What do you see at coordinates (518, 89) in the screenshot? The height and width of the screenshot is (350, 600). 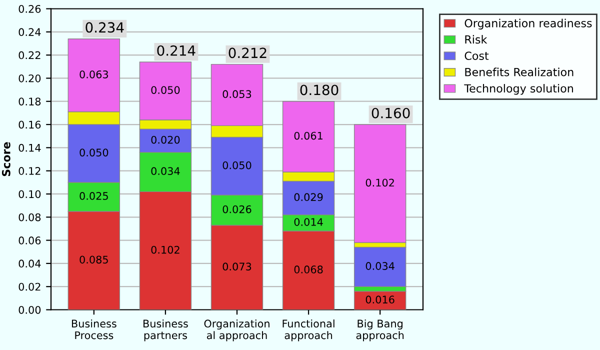 I see `legend-label: Technology solution` at bounding box center [518, 89].